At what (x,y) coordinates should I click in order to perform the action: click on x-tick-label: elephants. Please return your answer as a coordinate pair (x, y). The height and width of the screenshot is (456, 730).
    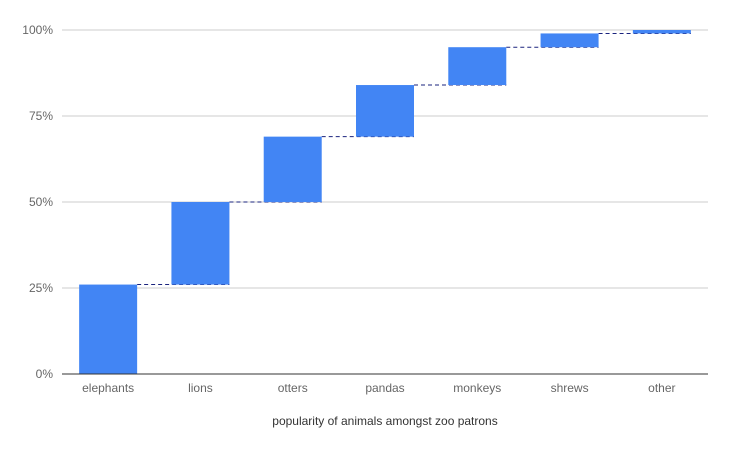
    Looking at the image, I should click on (108, 388).